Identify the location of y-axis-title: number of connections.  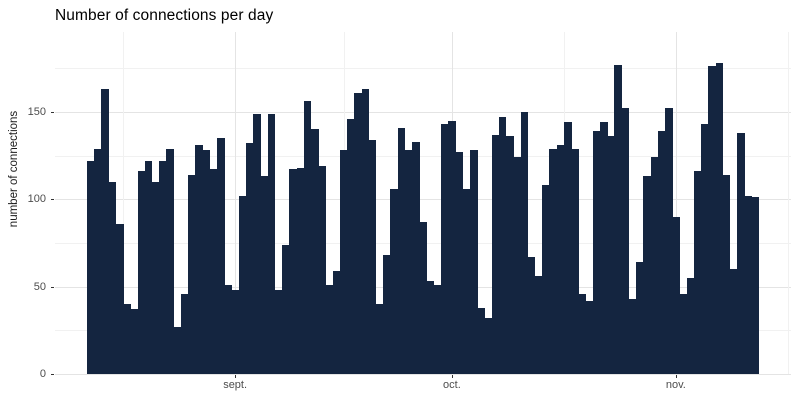
(14, 169).